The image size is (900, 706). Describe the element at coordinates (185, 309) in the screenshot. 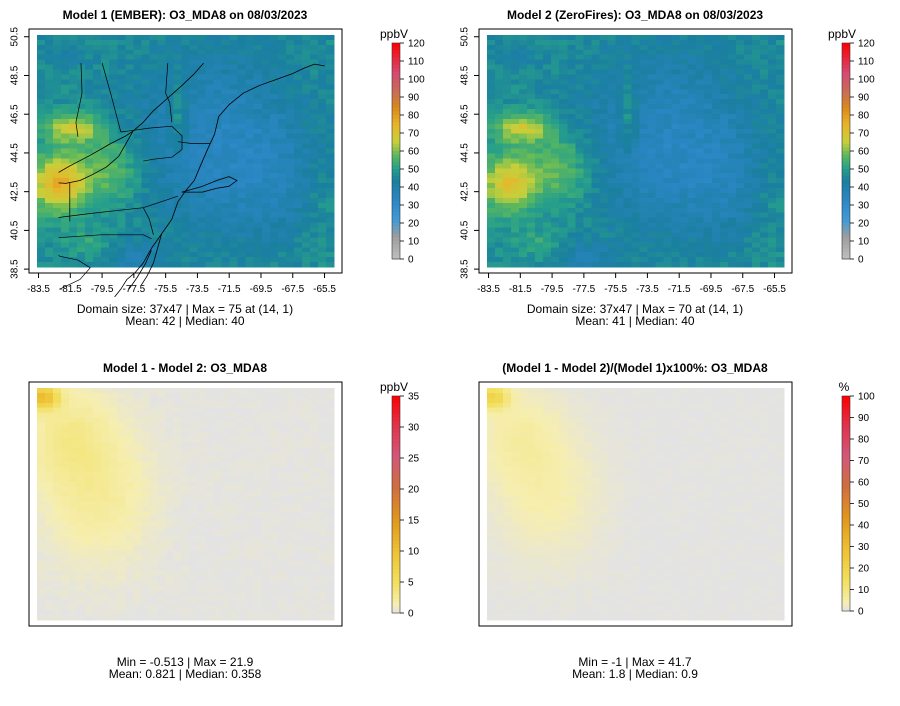

I see `stats-line: Domain size: 37x47 | Max = 75 at (14, 1)` at that location.